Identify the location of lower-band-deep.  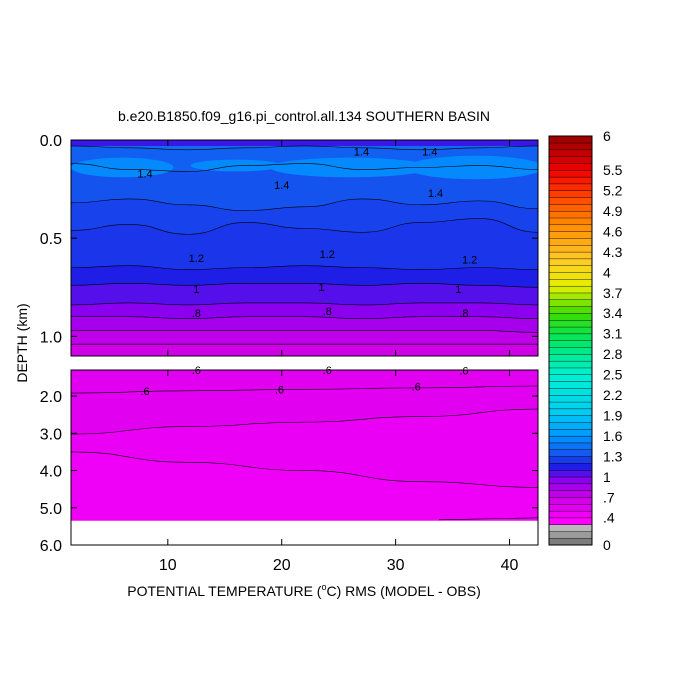
(304, 486).